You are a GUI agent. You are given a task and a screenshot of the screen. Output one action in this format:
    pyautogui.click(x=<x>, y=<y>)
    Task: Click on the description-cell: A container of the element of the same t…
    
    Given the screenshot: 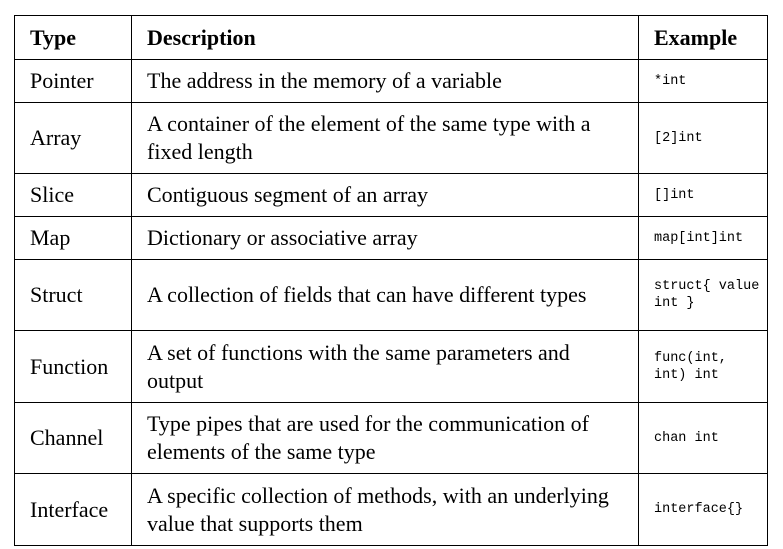 What is the action you would take?
    pyautogui.click(x=385, y=138)
    